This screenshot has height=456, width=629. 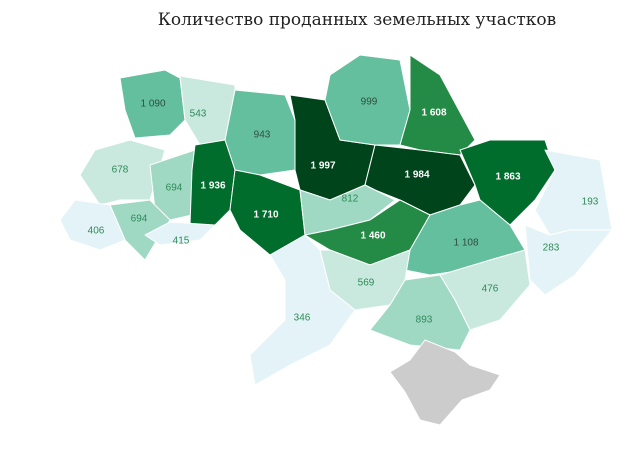 I want to click on map-title: Количество проданных земельных участков, so click(x=357, y=20).